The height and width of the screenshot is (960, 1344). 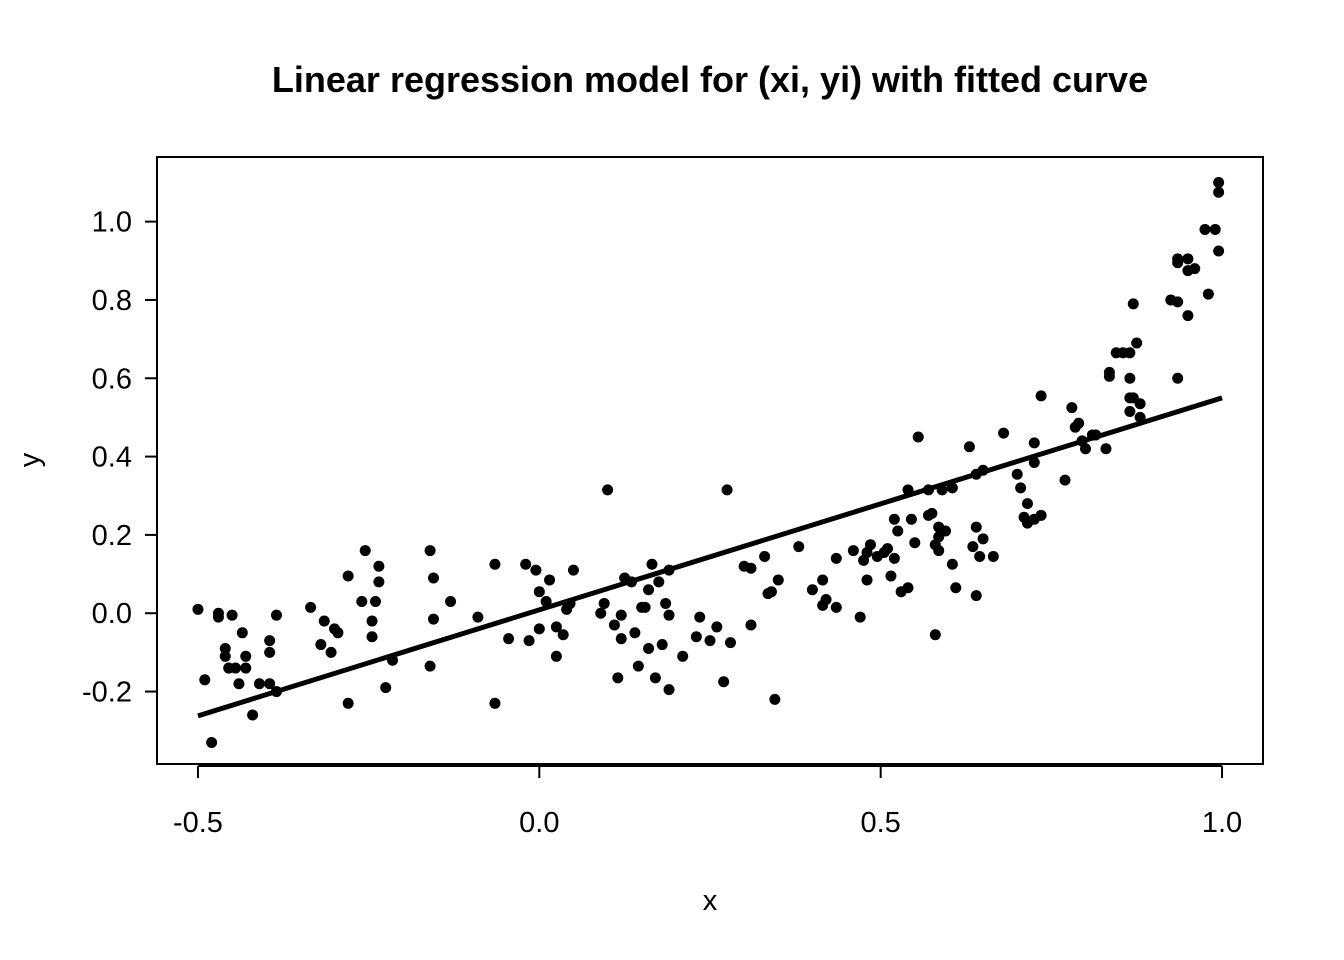 What do you see at coordinates (710, 901) in the screenshot?
I see `x-axis-title: x` at bounding box center [710, 901].